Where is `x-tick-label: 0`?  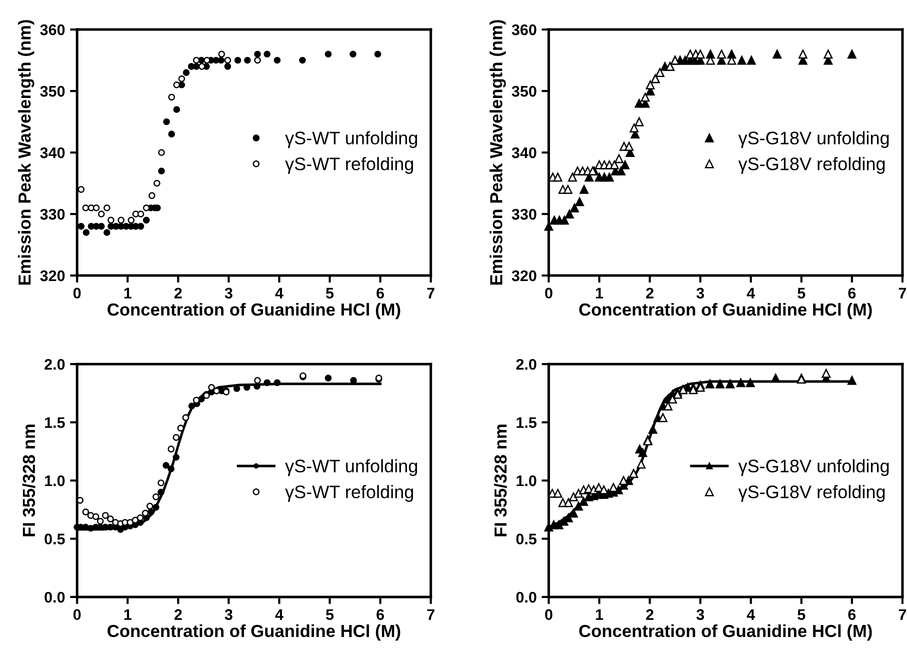 x-tick-label: 0 is located at coordinates (77, 293).